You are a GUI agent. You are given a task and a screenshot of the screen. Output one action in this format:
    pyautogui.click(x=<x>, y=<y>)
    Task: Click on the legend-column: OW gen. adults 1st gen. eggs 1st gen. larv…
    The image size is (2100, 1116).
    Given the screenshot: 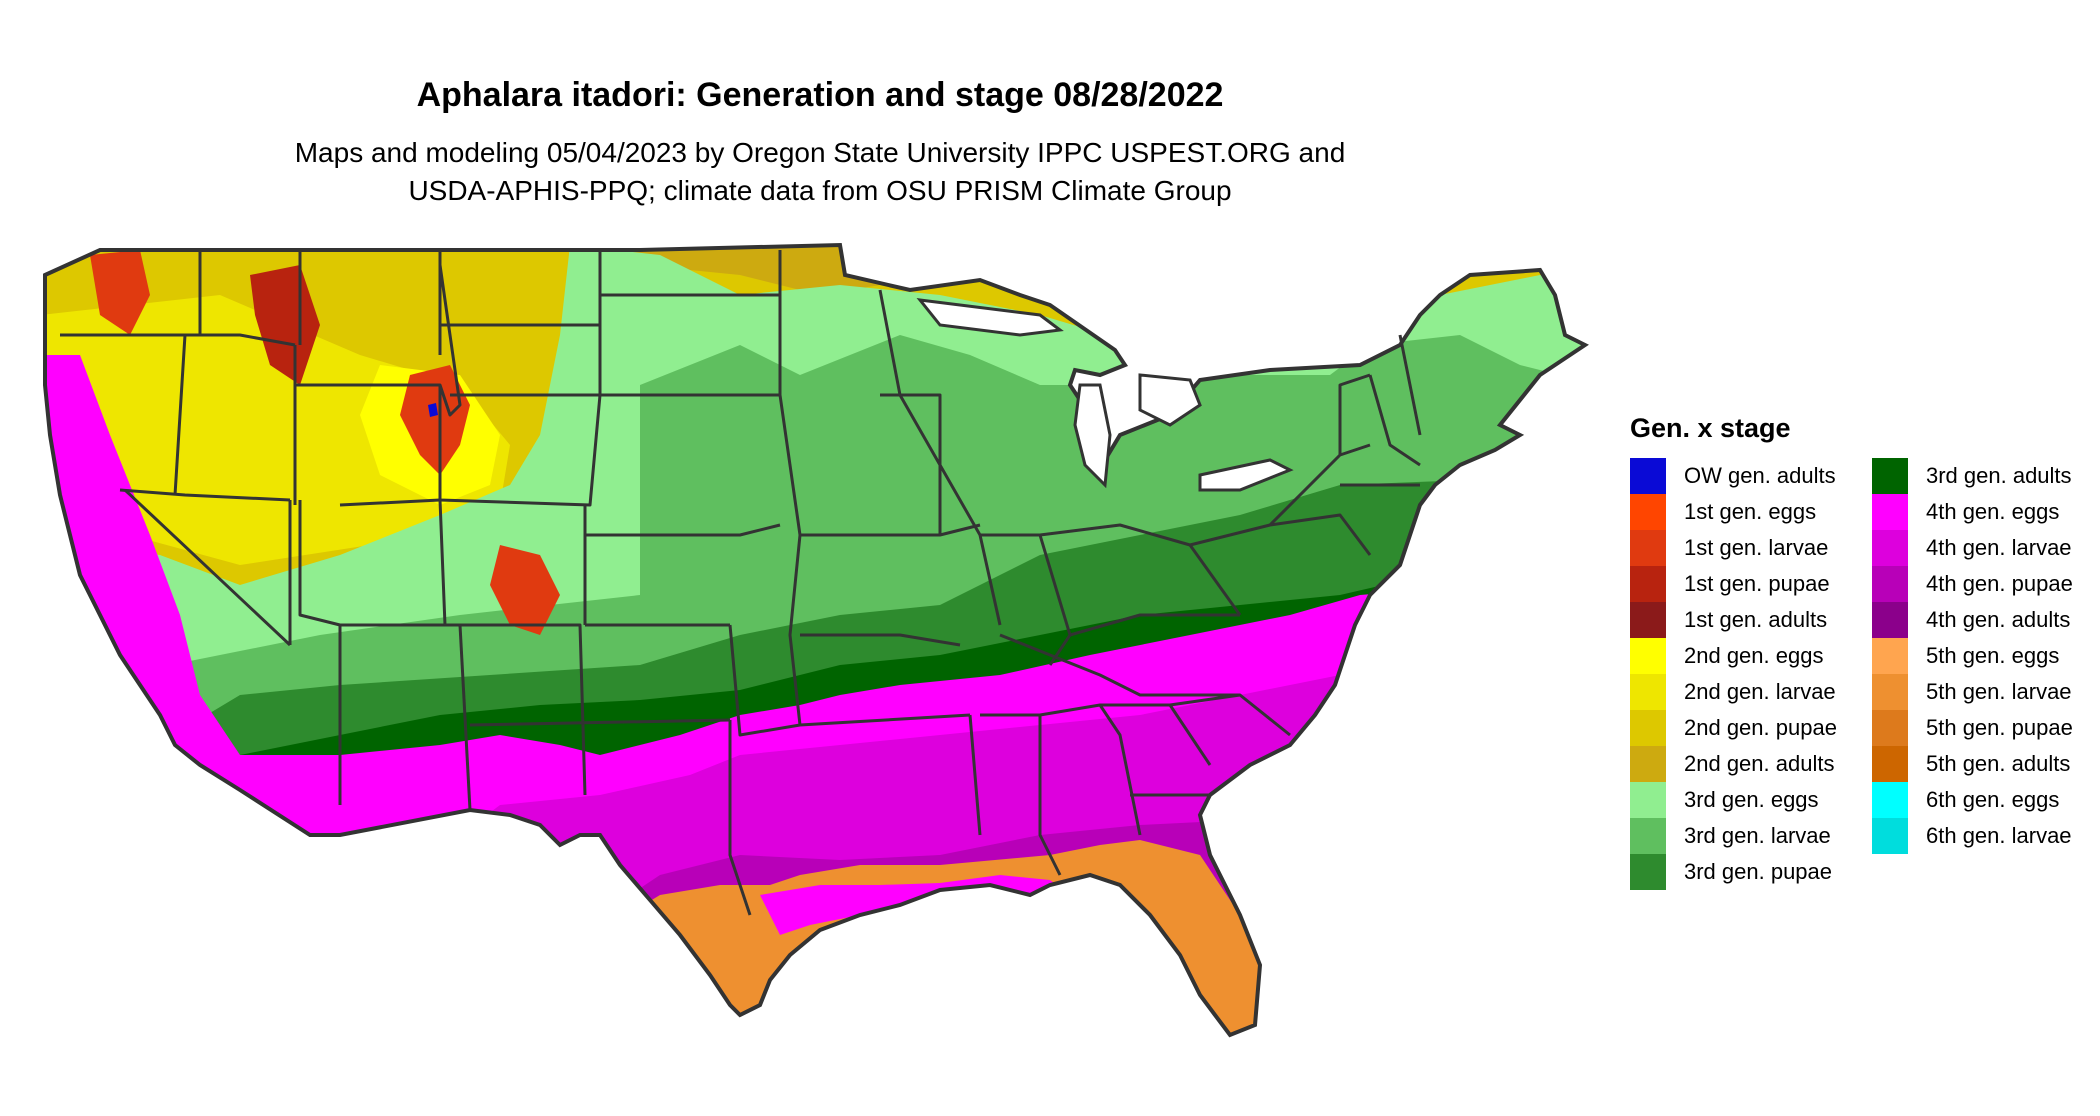 What is the action you would take?
    pyautogui.click(x=1747, y=674)
    